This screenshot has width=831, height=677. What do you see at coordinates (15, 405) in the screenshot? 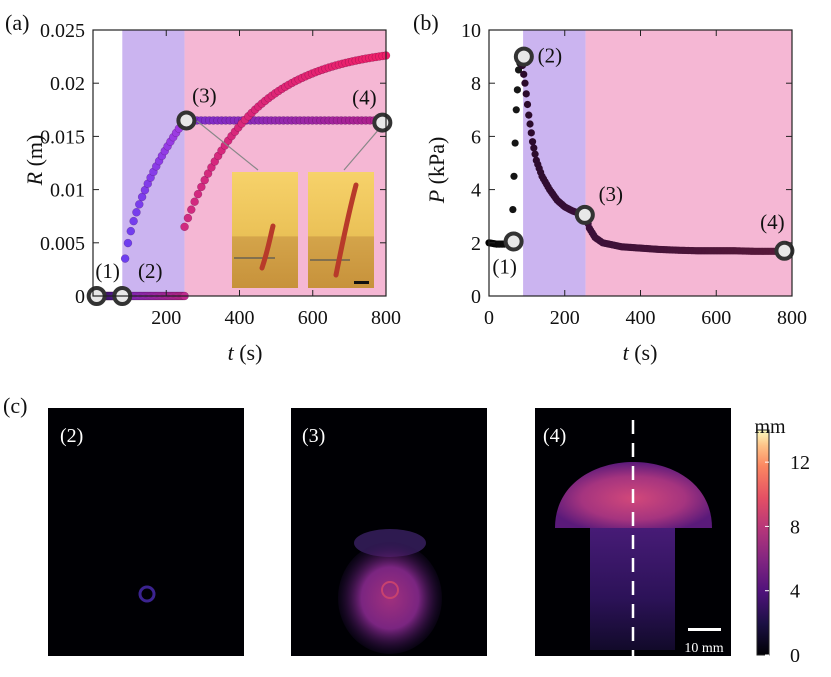
I see `panel-label-c: (c)` at bounding box center [15, 405].